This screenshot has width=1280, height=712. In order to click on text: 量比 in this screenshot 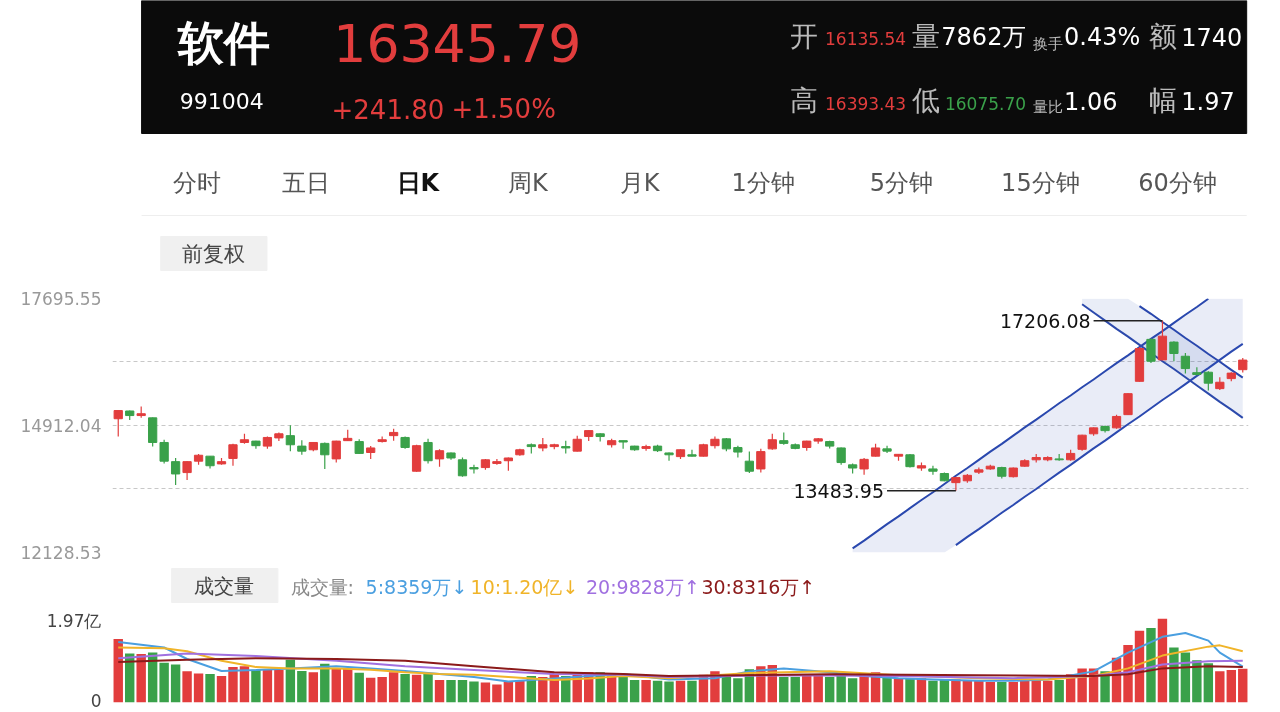, I will do `click(1048, 106)`.